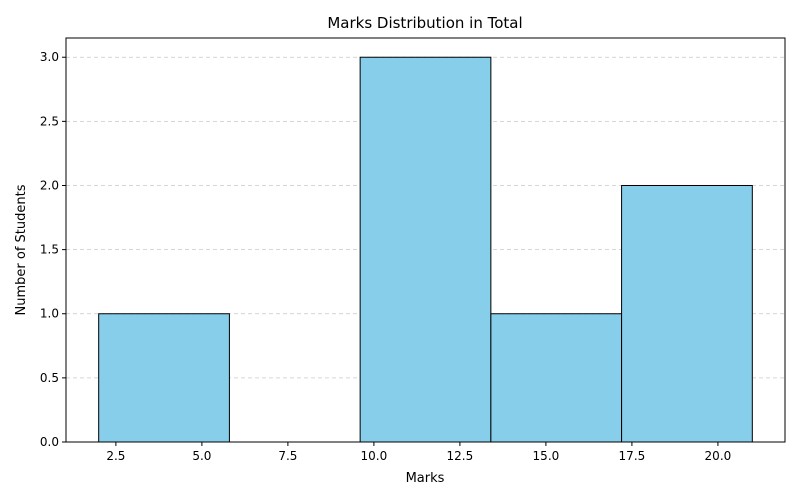  Describe the element at coordinates (546, 456) in the screenshot. I see `x-tick-label-5: 15.0` at that location.